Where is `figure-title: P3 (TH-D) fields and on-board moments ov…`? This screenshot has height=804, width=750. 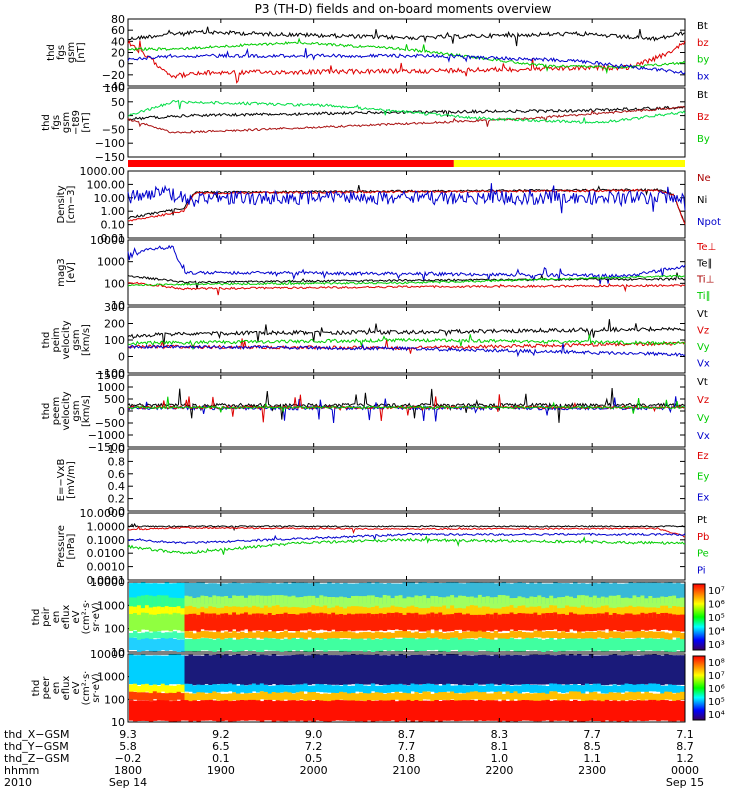 figure-title: P3 (TH-D) fields and on-board moments ov… is located at coordinates (403, 9).